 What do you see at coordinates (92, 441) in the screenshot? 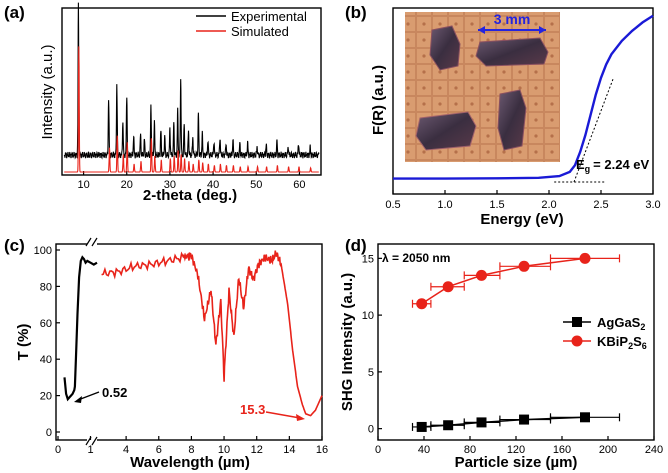
I see `axis-break-mask-bottom` at bounding box center [92, 441].